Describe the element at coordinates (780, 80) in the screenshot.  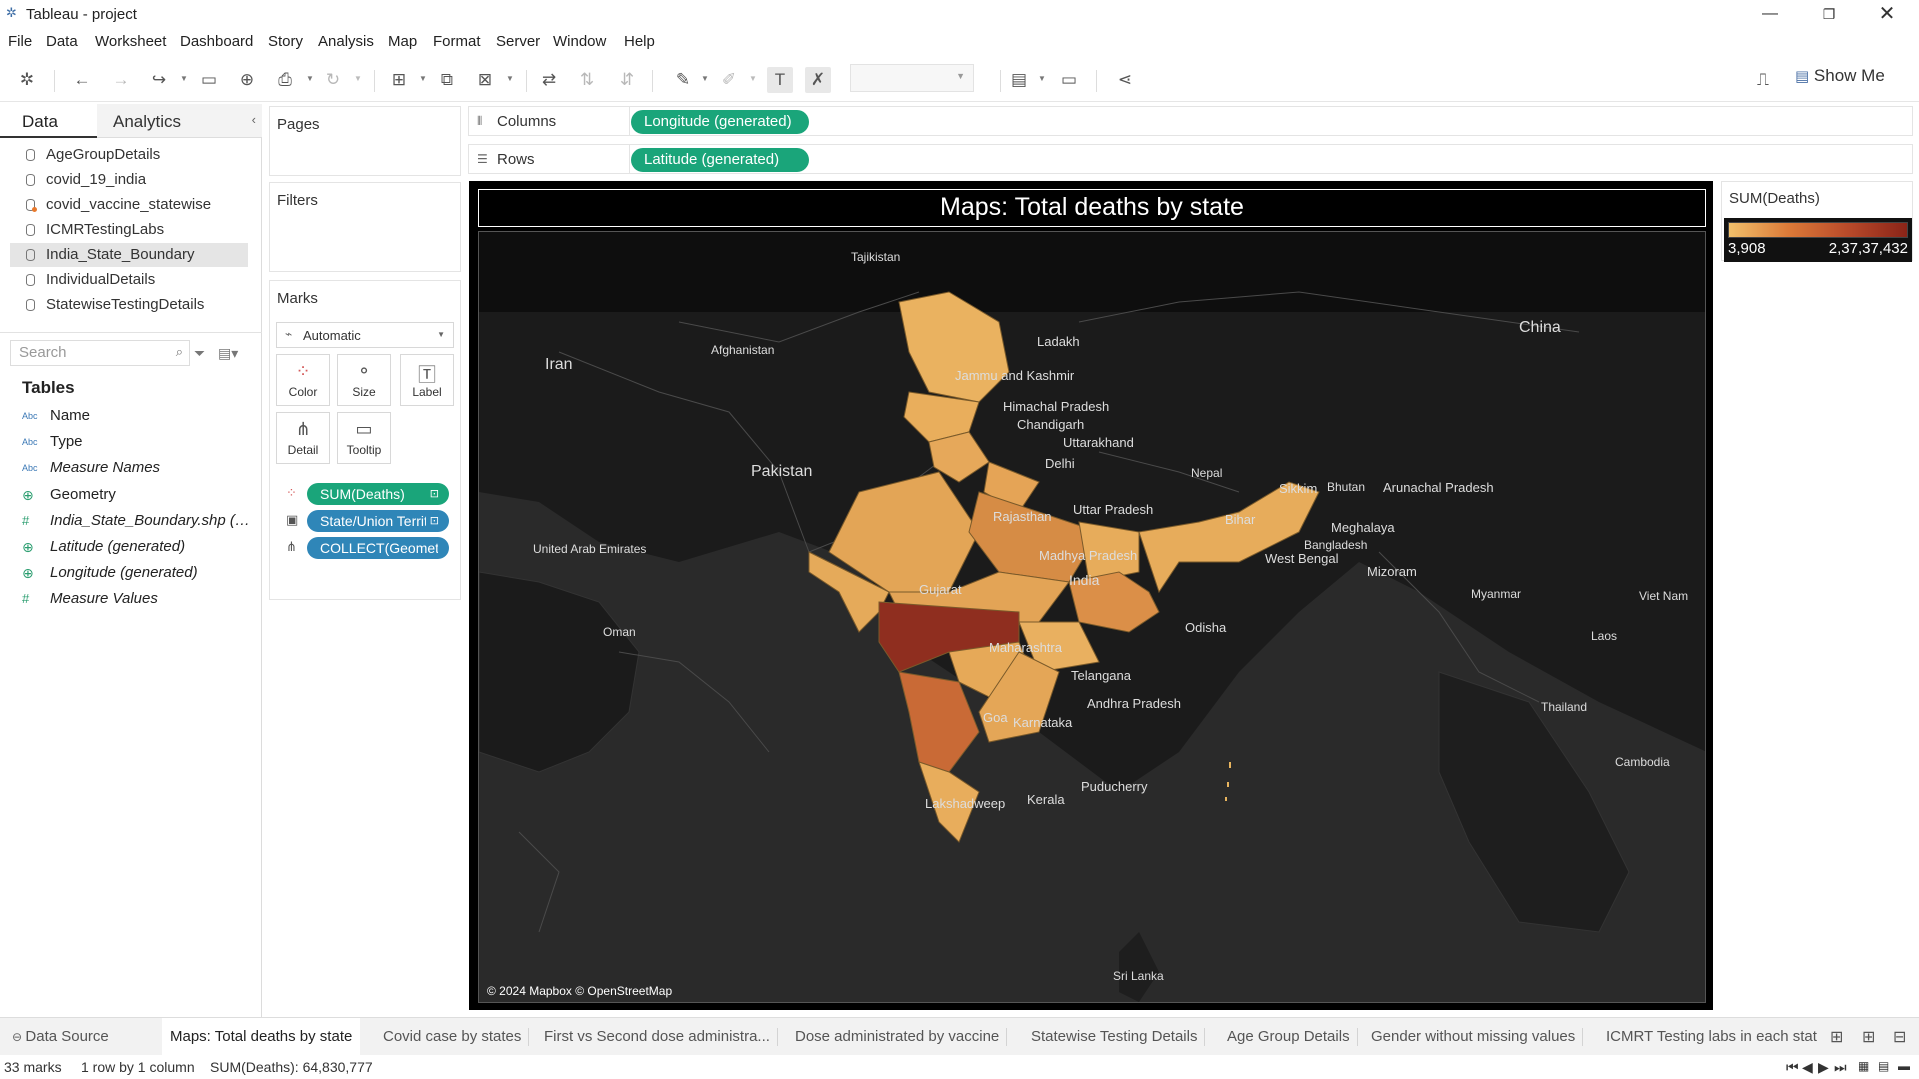
I see `show-mark-labels-icon: T` at that location.